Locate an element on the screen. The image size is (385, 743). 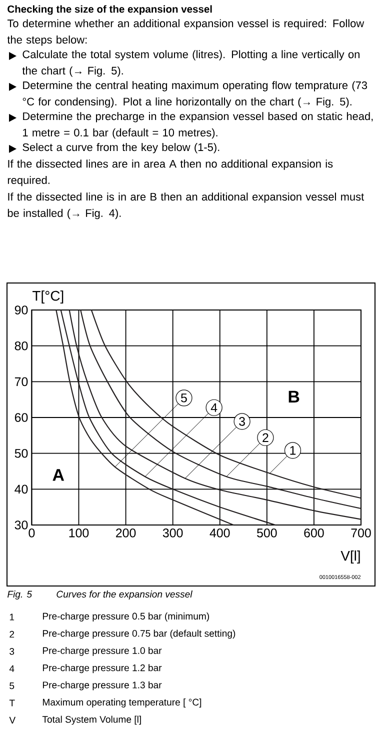
annotation: 3 is located at coordinates (242, 421).